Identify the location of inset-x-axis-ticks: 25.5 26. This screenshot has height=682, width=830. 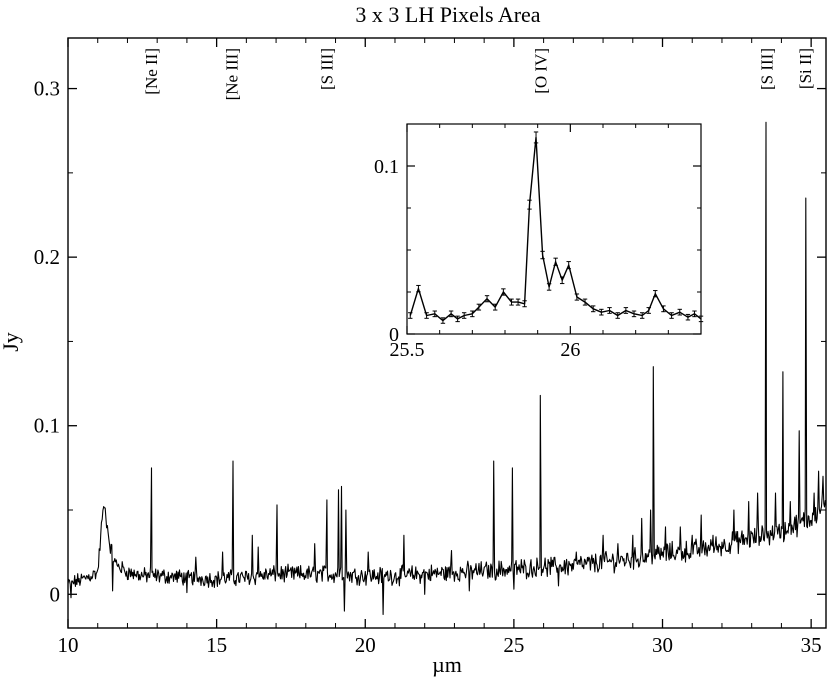
(529, 242).